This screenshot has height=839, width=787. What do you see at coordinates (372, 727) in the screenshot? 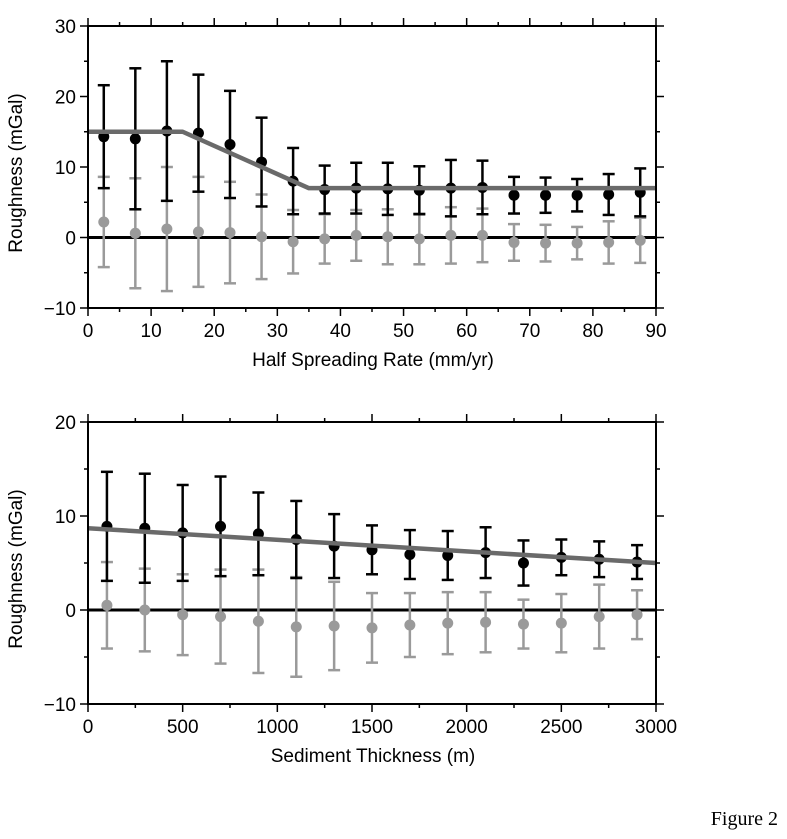
I see `x-tick-label: 1500` at bounding box center [372, 727].